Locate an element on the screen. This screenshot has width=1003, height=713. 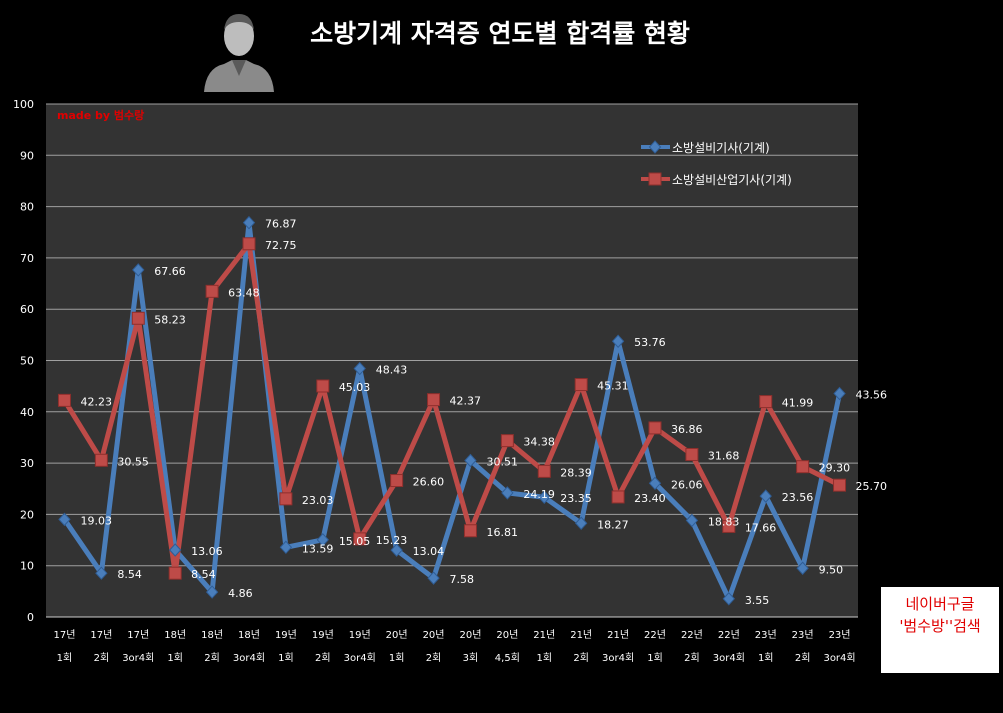
x-tick-label: 21년 is located at coordinates (581, 635).